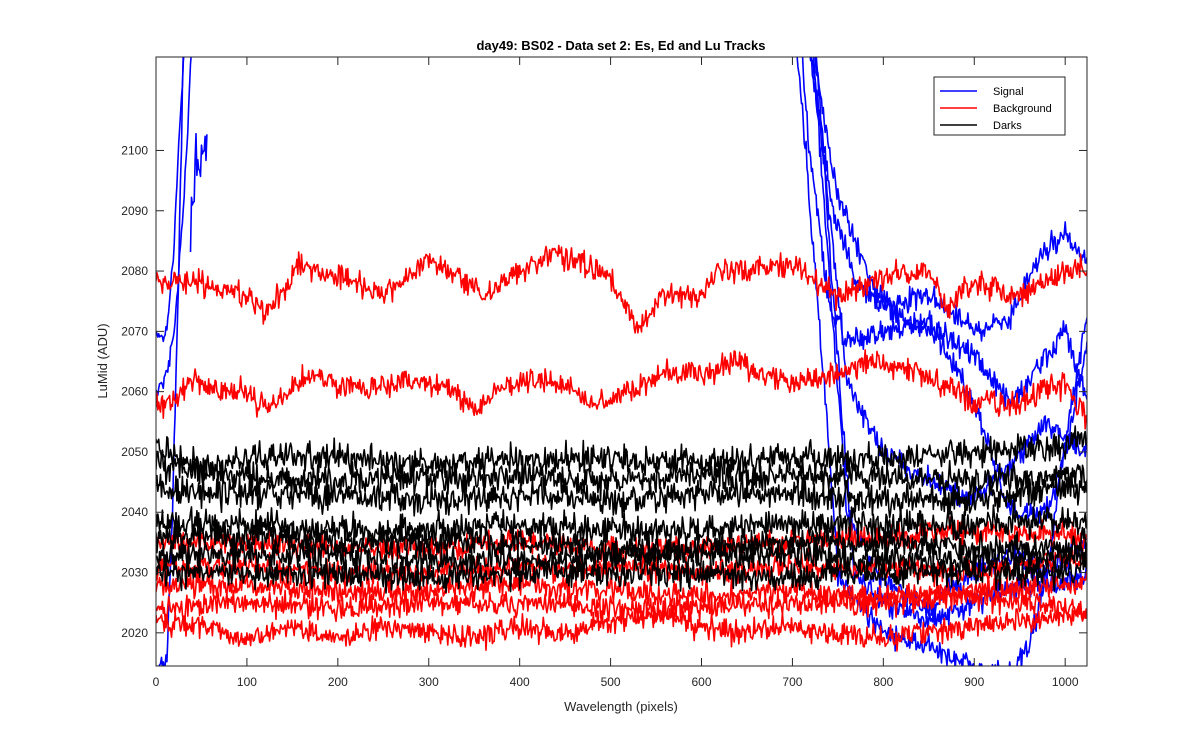 The image size is (1200, 750). Describe the element at coordinates (1065, 682) in the screenshot. I see `x-tick-label: 1000` at that location.